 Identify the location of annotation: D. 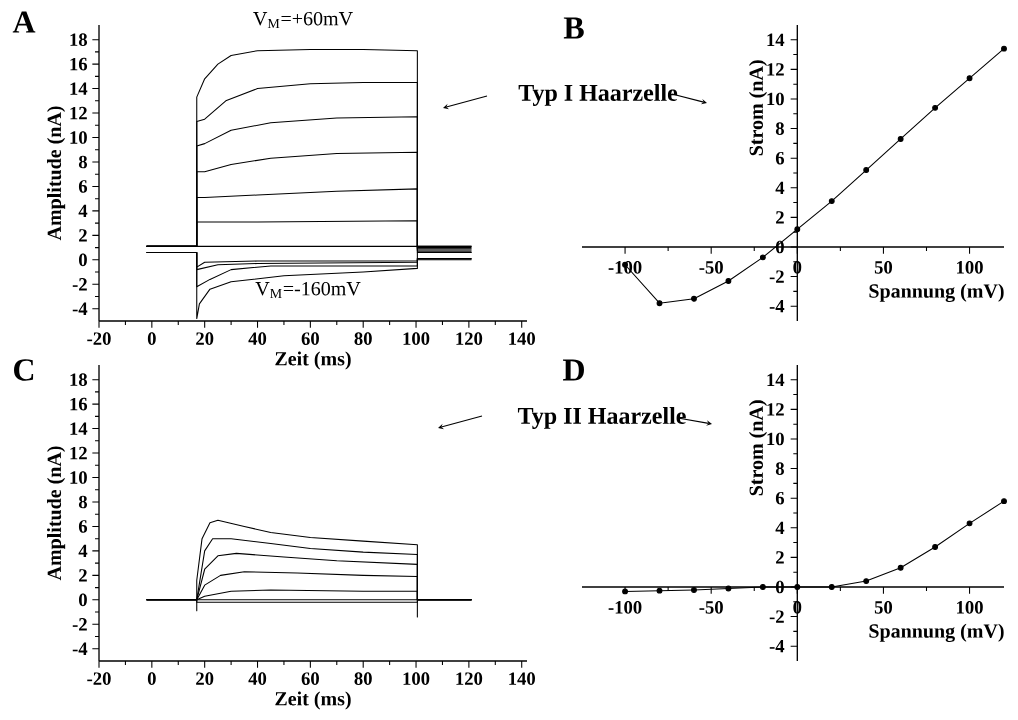
(573, 370).